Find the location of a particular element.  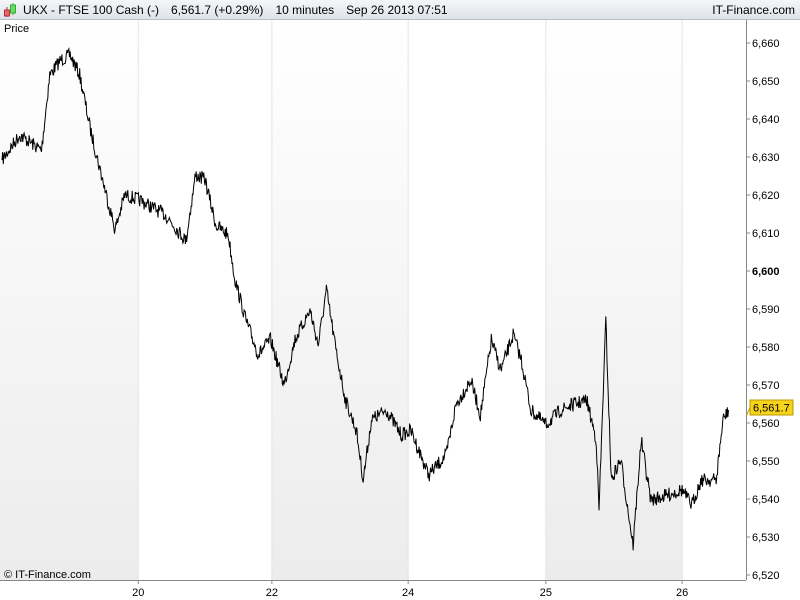

y-tick-label: 6,550 is located at coordinates (766, 462).